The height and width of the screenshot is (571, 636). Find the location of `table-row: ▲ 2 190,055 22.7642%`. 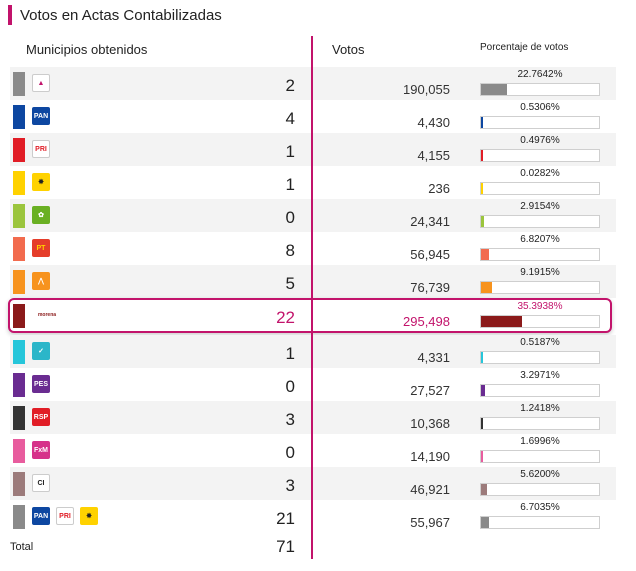

table-row: ▲ 2 190,055 22.7642% is located at coordinates (313, 83).